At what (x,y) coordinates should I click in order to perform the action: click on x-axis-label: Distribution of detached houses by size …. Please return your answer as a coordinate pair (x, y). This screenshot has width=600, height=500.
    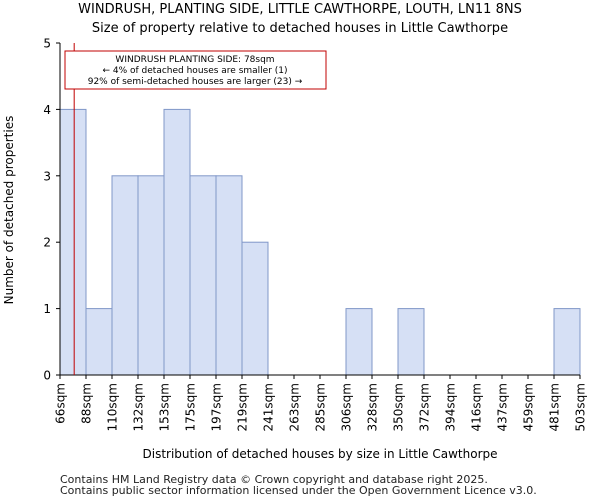
    Looking at the image, I should click on (320, 454).